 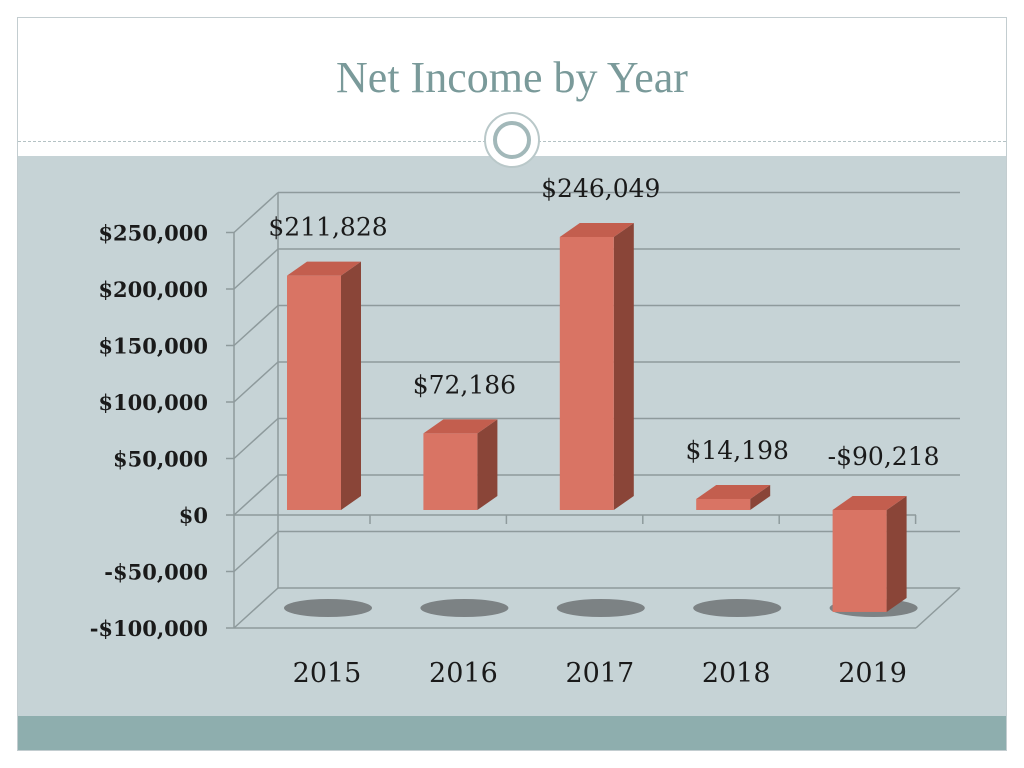 I want to click on x-tick-label: 2017, so click(x=599, y=673).